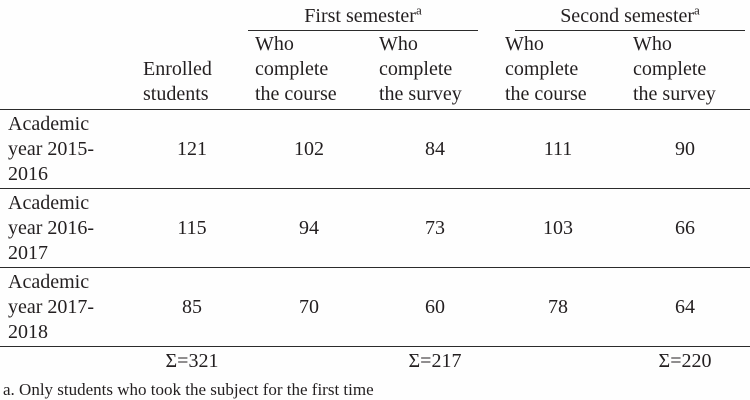 This screenshot has height=400, width=750. What do you see at coordinates (558, 70) in the screenshot?
I see `column-header-second-complete-course: Who complete the course` at bounding box center [558, 70].